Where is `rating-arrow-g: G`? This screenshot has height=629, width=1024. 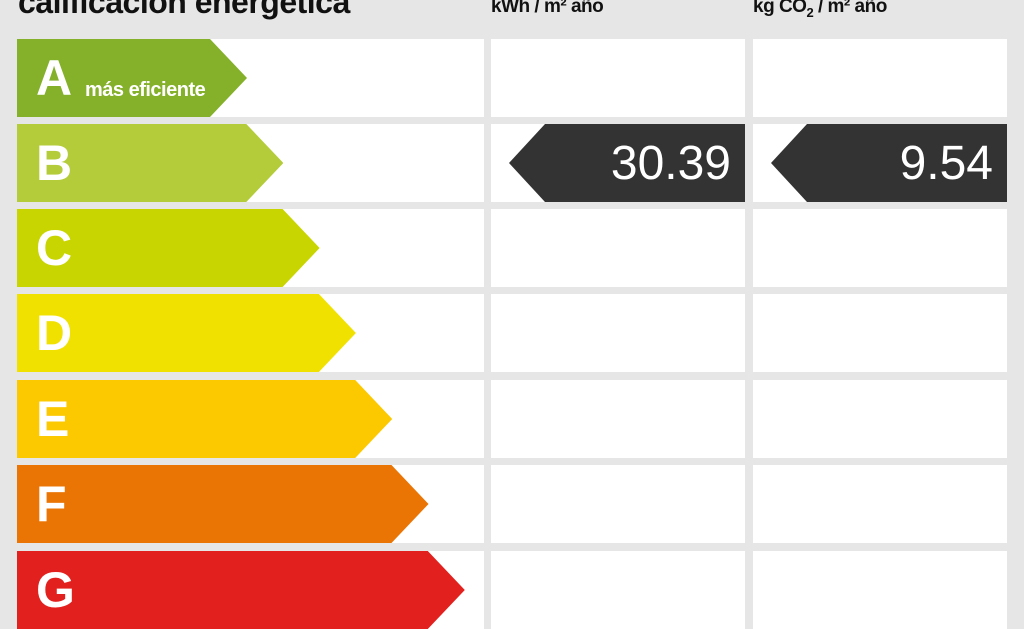 rating-arrow-g: G is located at coordinates (241, 590).